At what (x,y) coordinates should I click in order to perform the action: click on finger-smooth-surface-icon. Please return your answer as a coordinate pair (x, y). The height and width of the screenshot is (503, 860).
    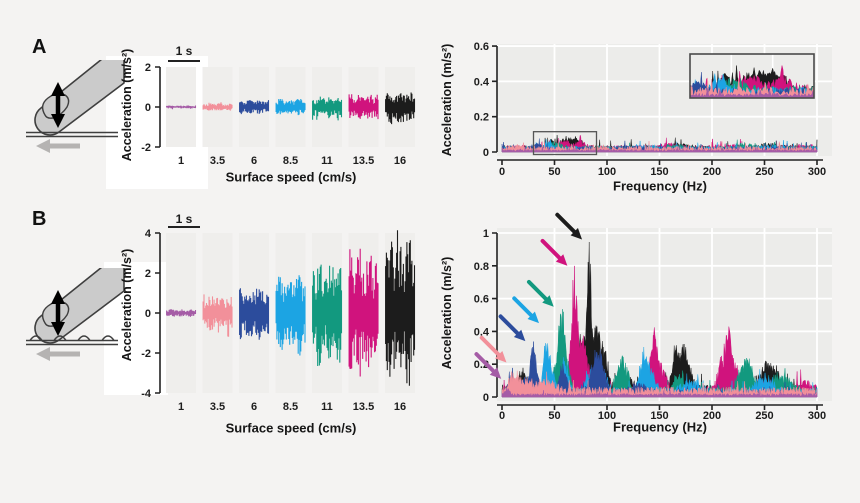
    Looking at the image, I should click on (75, 106).